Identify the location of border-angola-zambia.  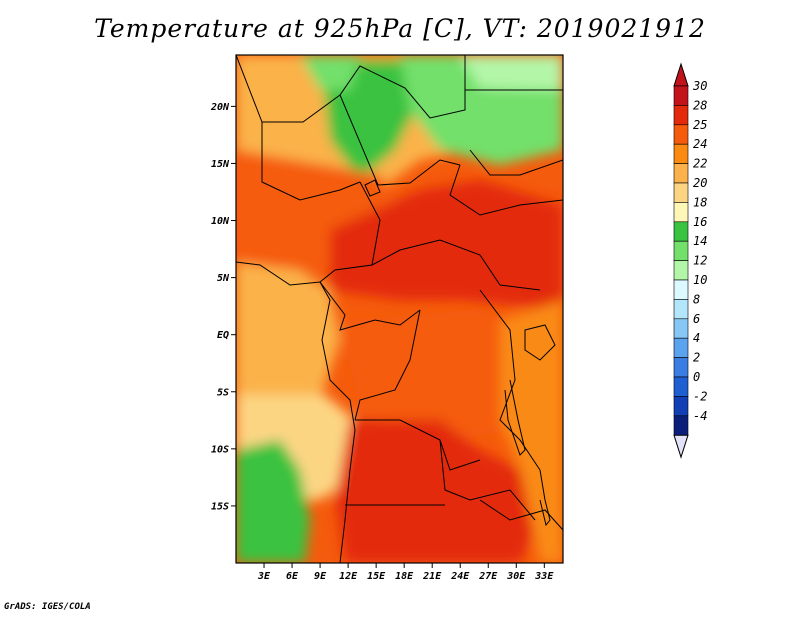
(487, 480).